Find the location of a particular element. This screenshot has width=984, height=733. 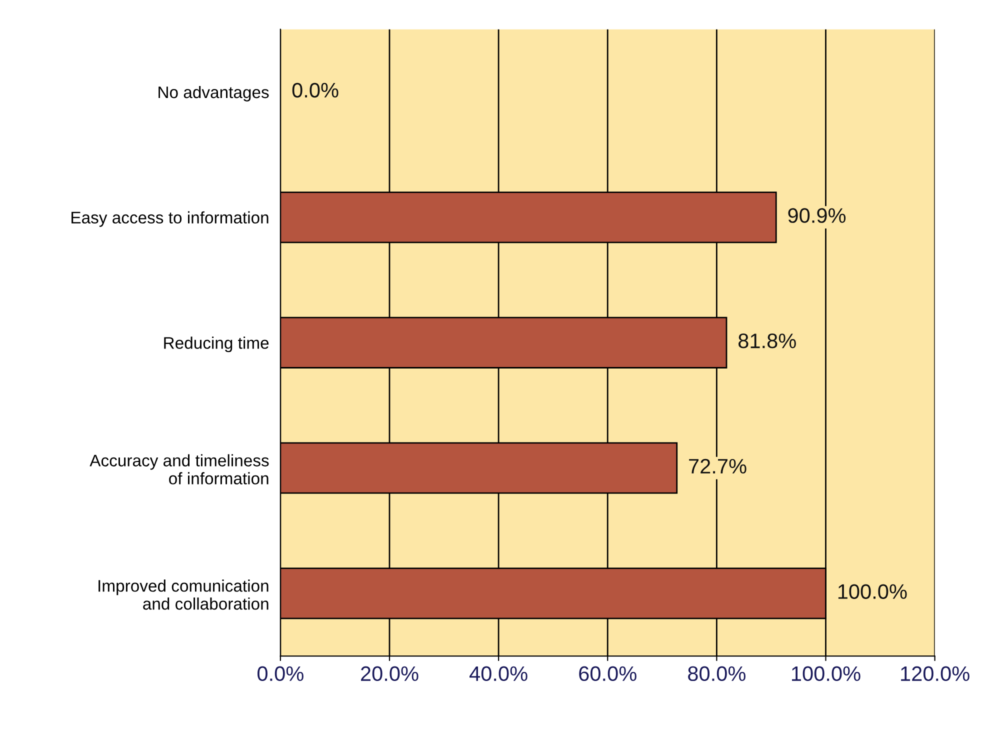

y-tick-label: Easy access to information is located at coordinates (170, 219).